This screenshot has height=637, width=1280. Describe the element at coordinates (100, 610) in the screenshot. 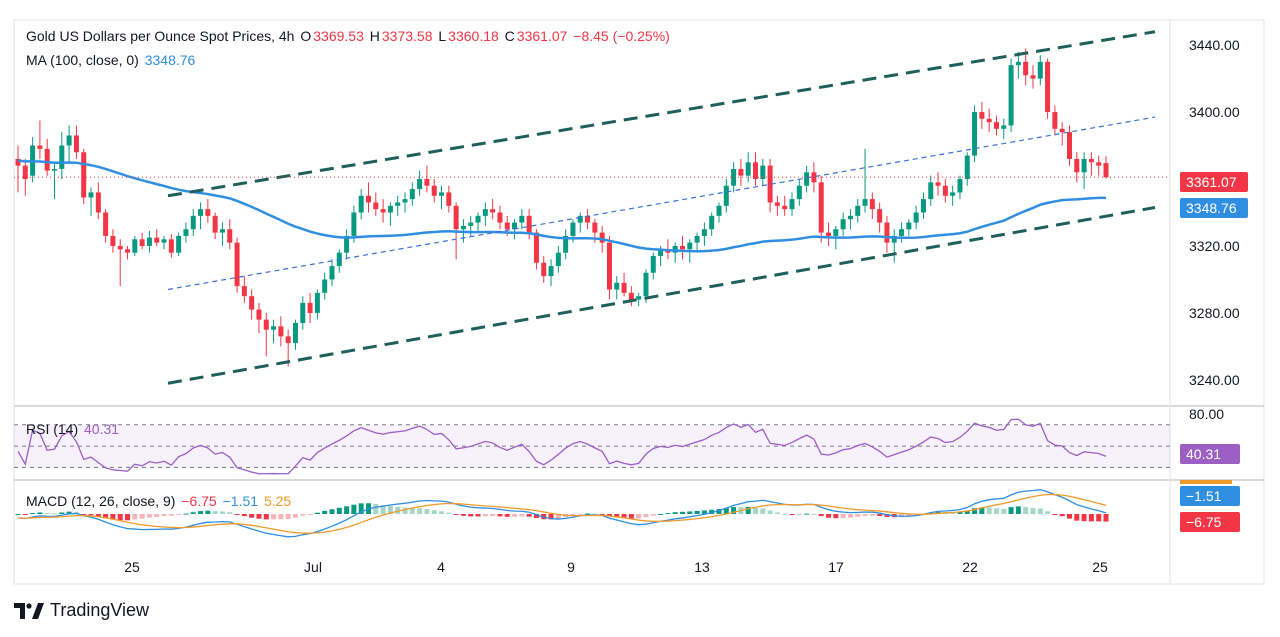

I see `tradingview-brand-text: TradingView` at that location.